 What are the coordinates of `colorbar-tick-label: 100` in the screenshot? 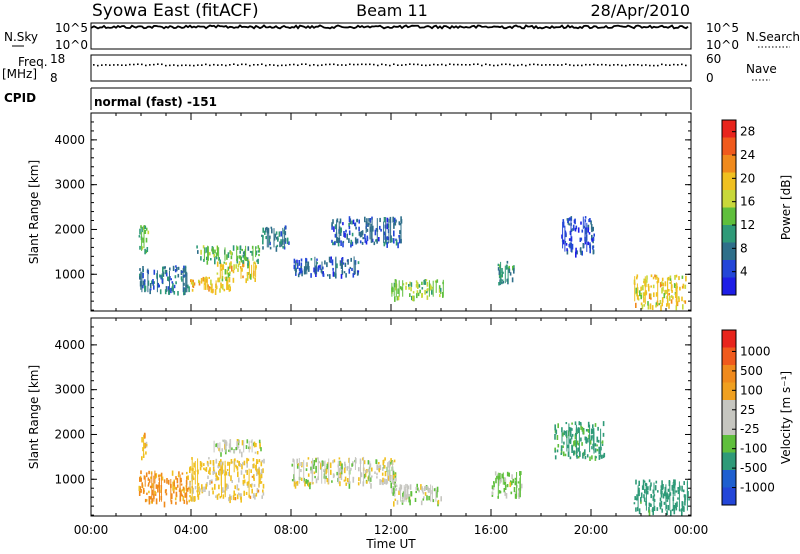 It's located at (751, 390).